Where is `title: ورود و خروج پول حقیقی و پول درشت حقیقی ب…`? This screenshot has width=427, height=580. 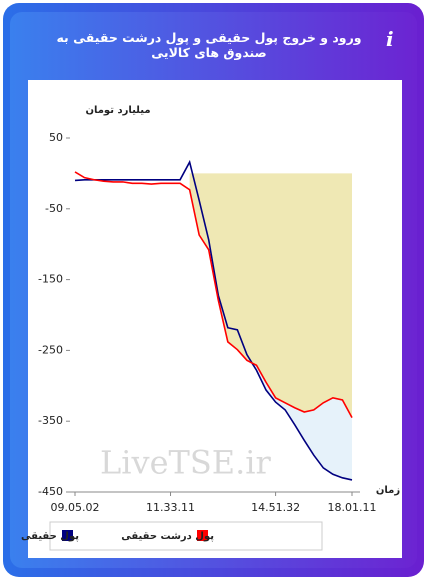
title: ورود و خروج پول حقیقی و پول درشت حقیقی ب… is located at coordinates (209, 45).